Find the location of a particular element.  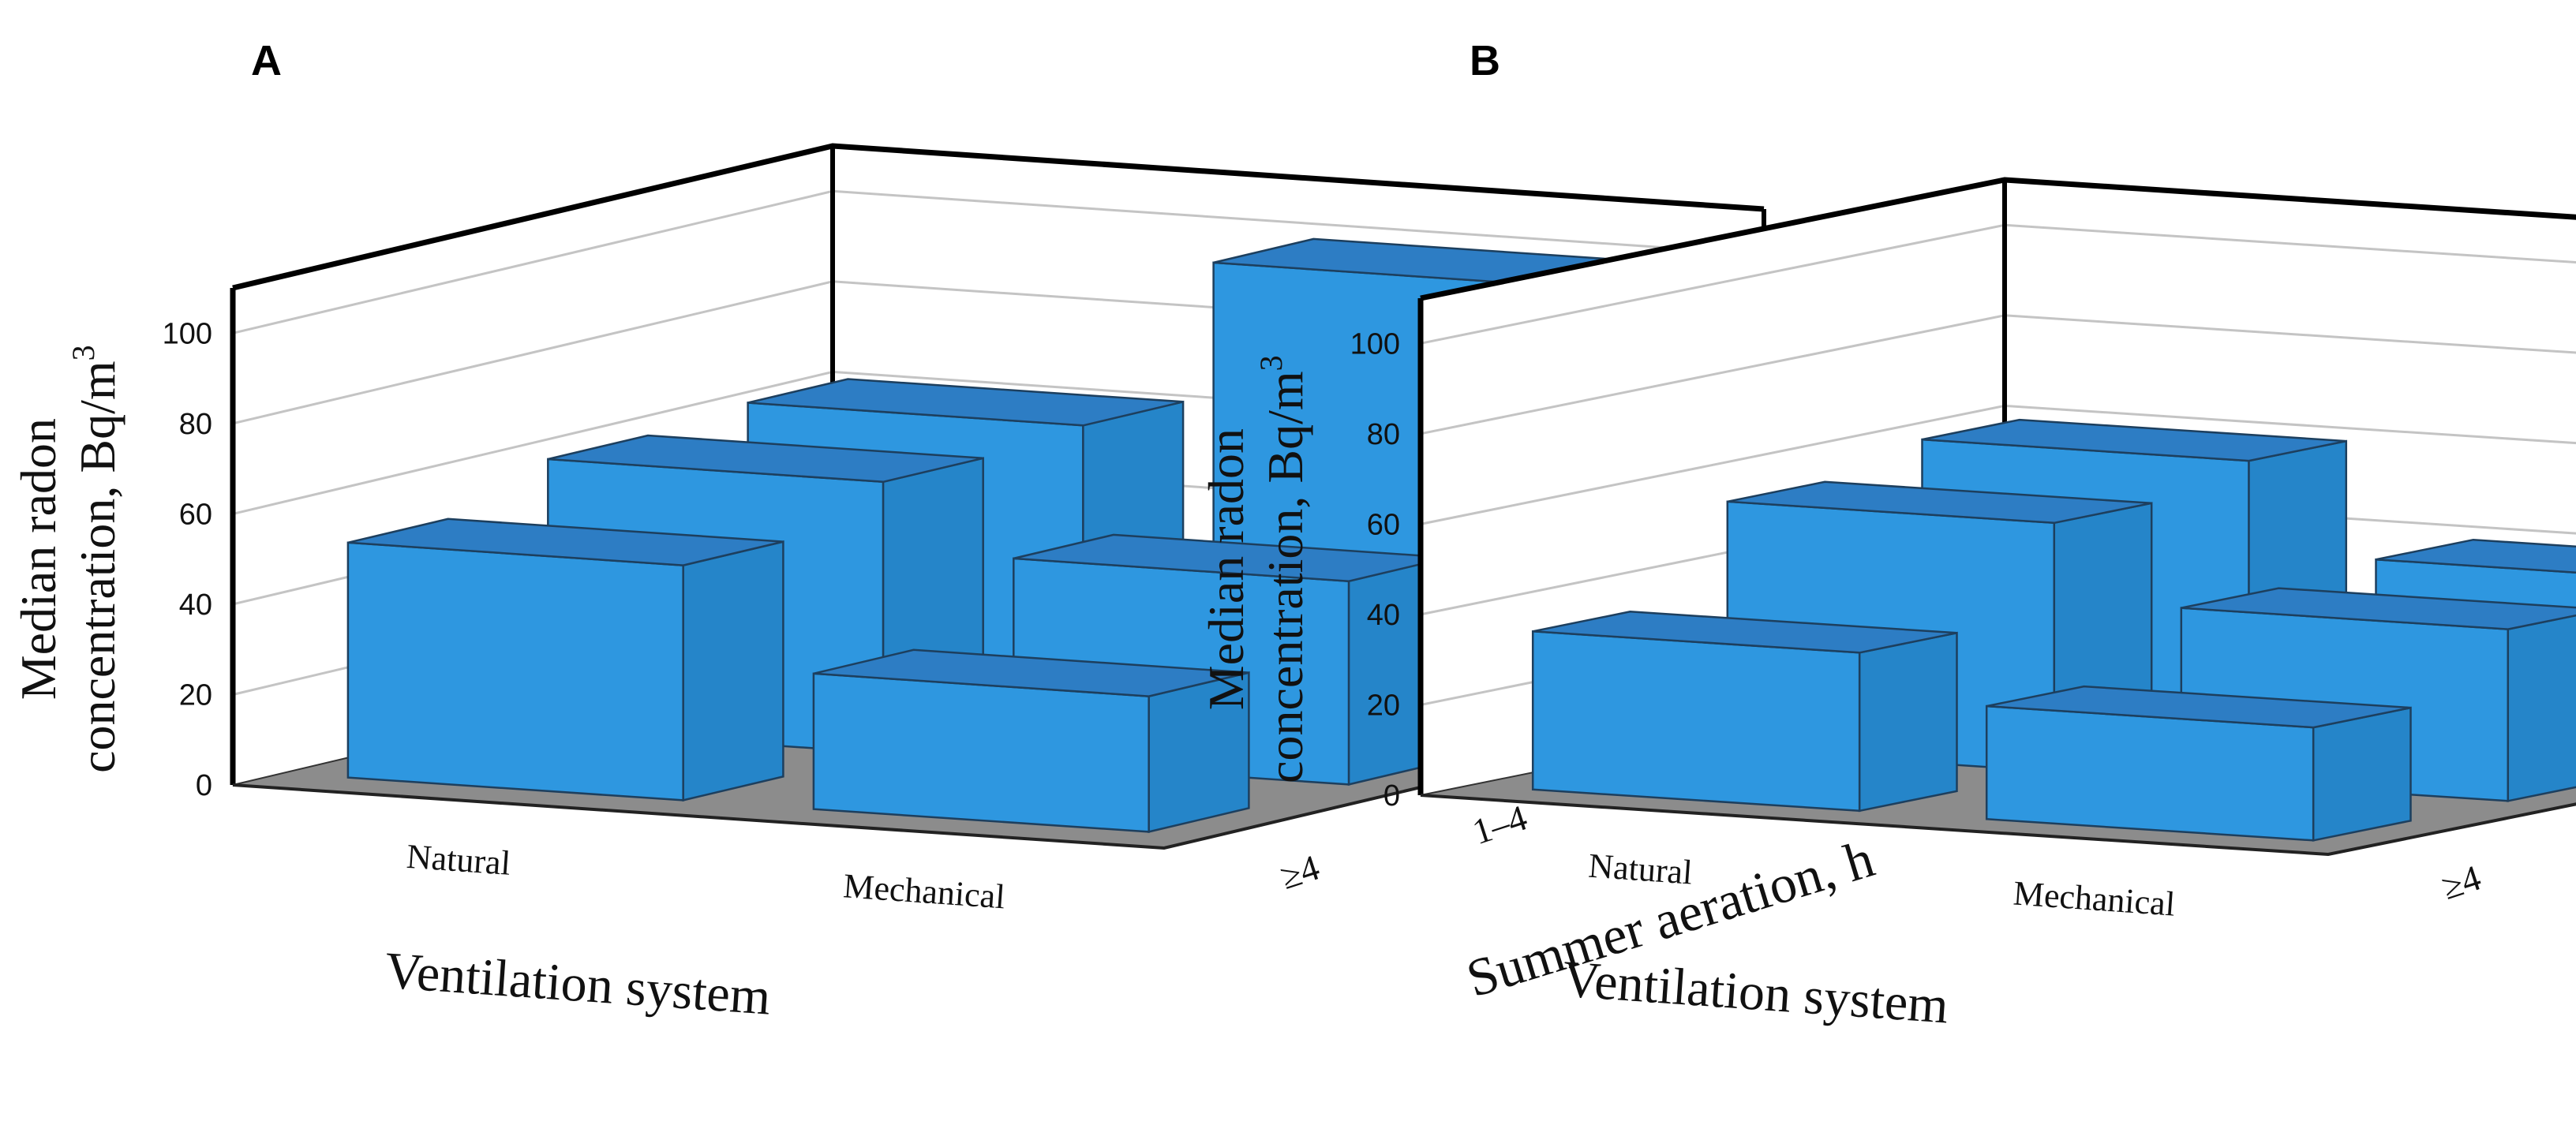

floor-front-edge is located at coordinates (1998, 826).